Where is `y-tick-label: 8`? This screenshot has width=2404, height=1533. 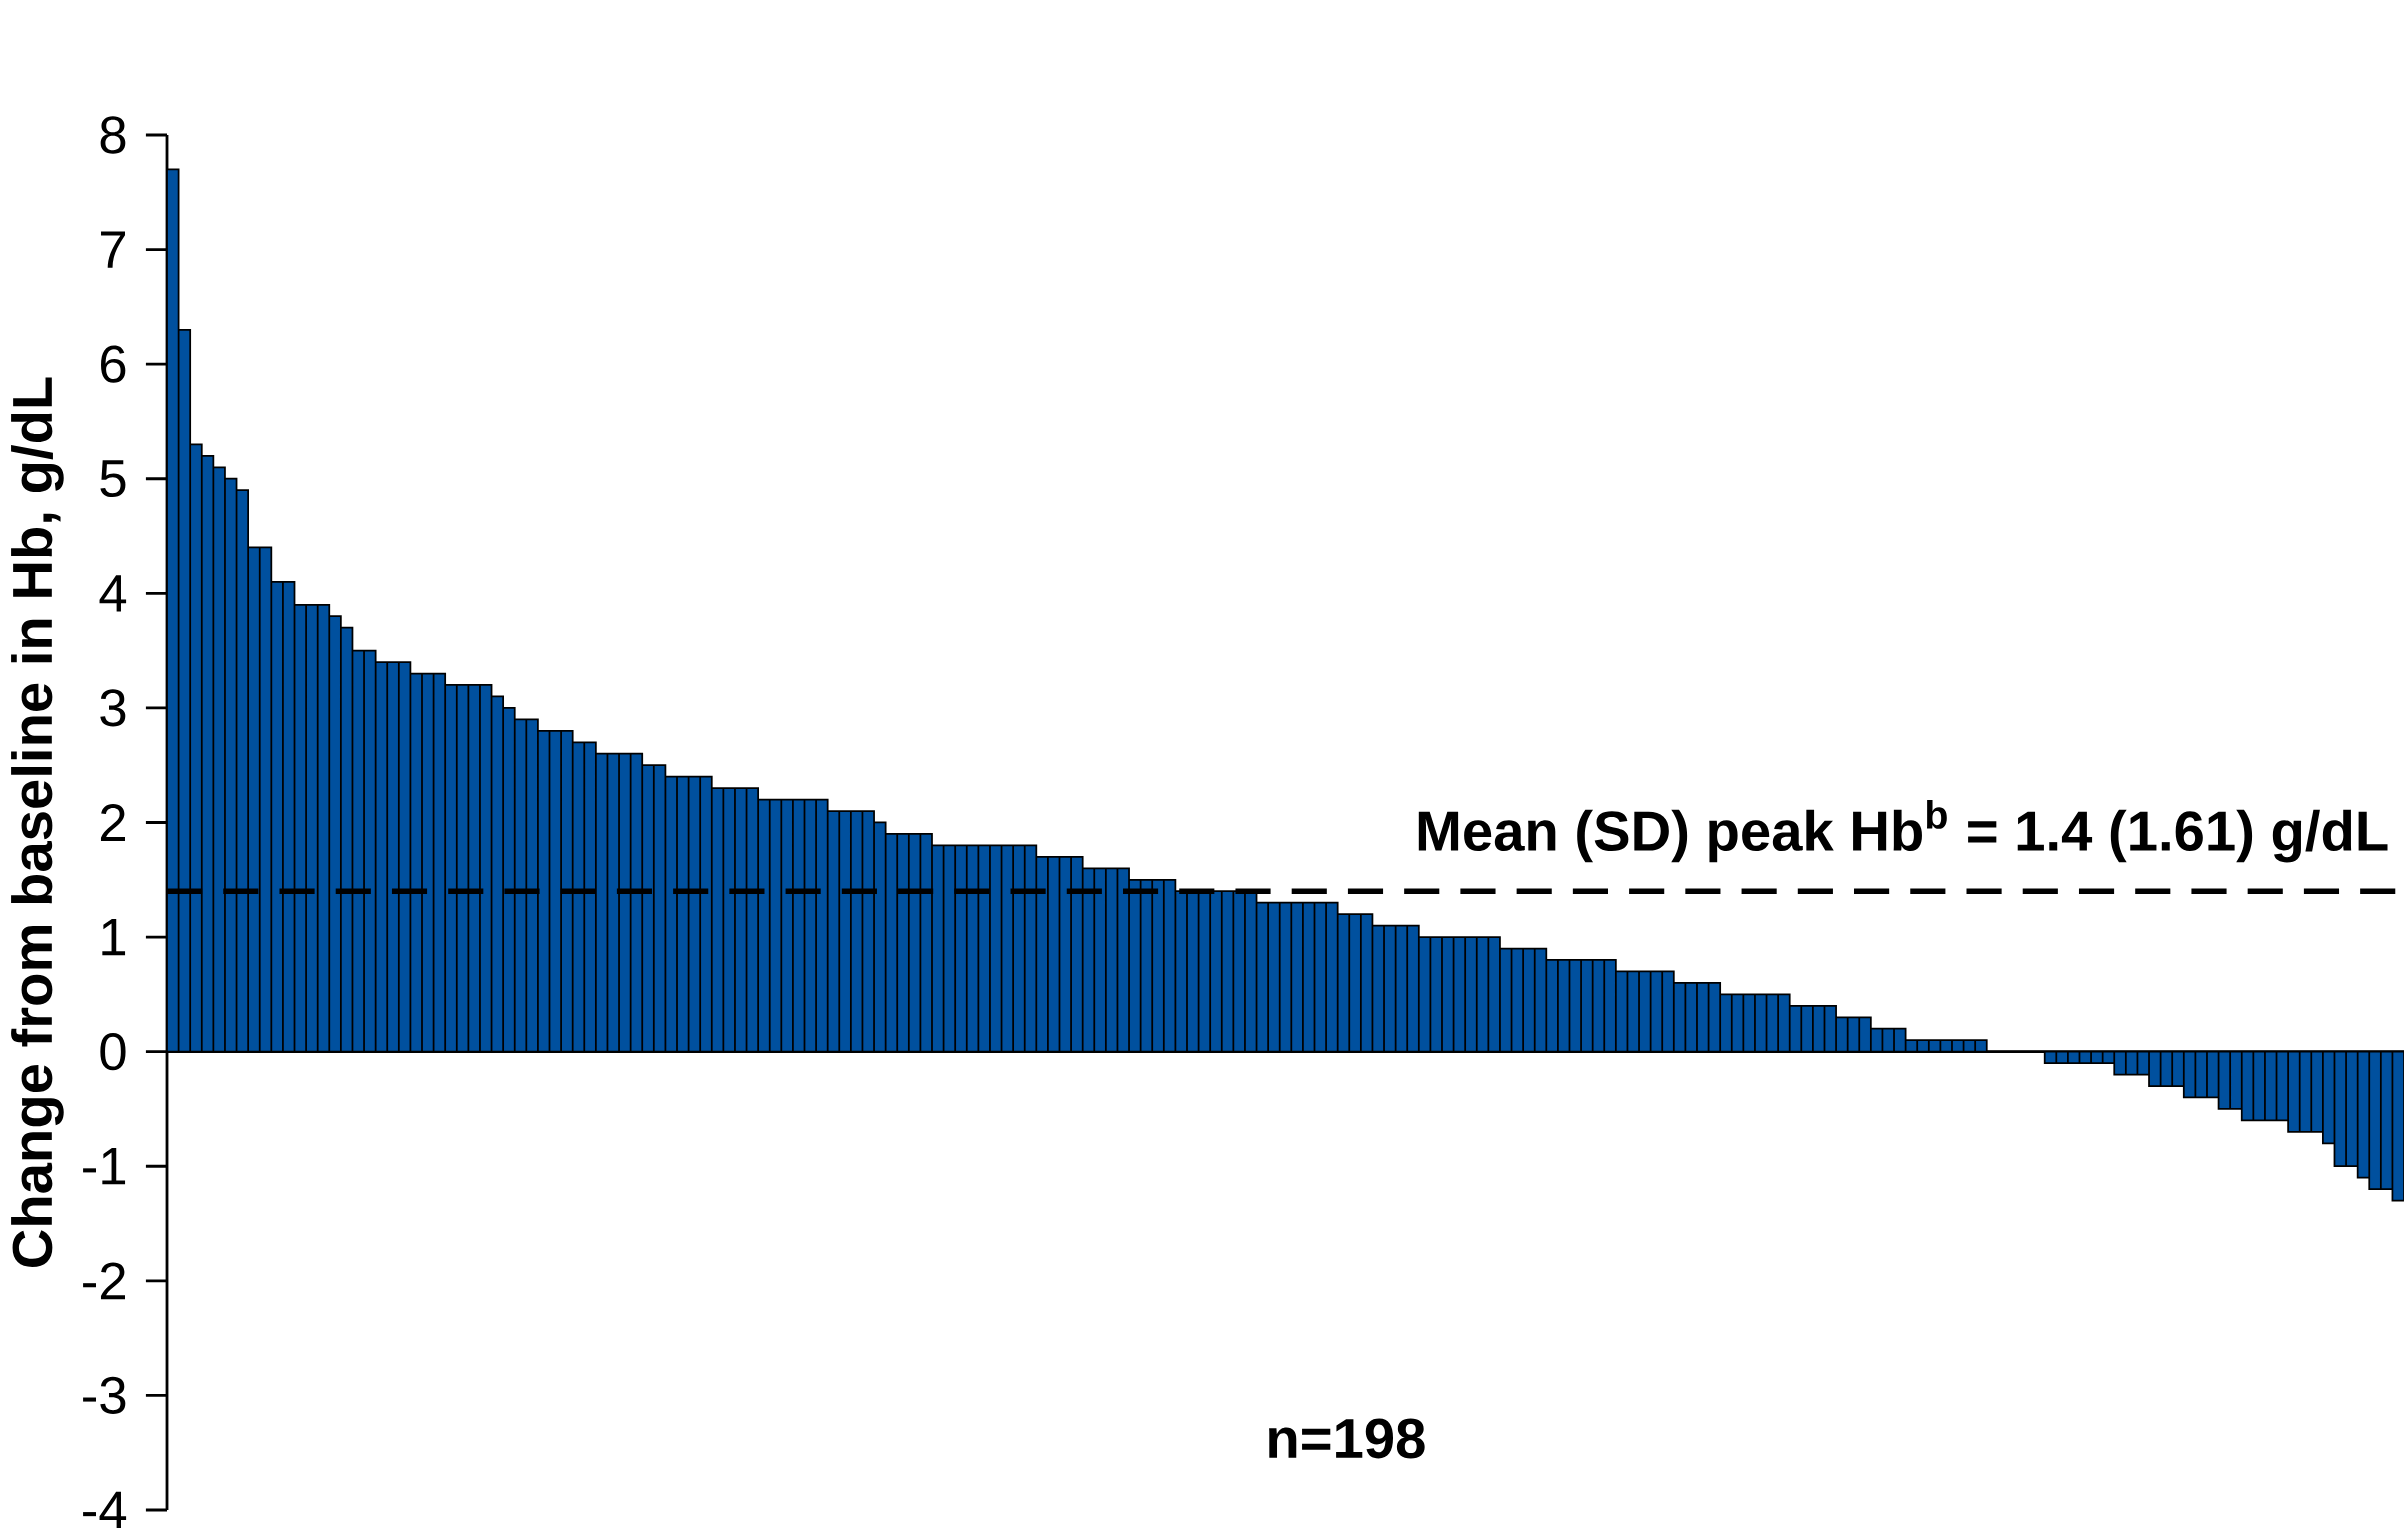 y-tick-label: 8 is located at coordinates (113, 135).